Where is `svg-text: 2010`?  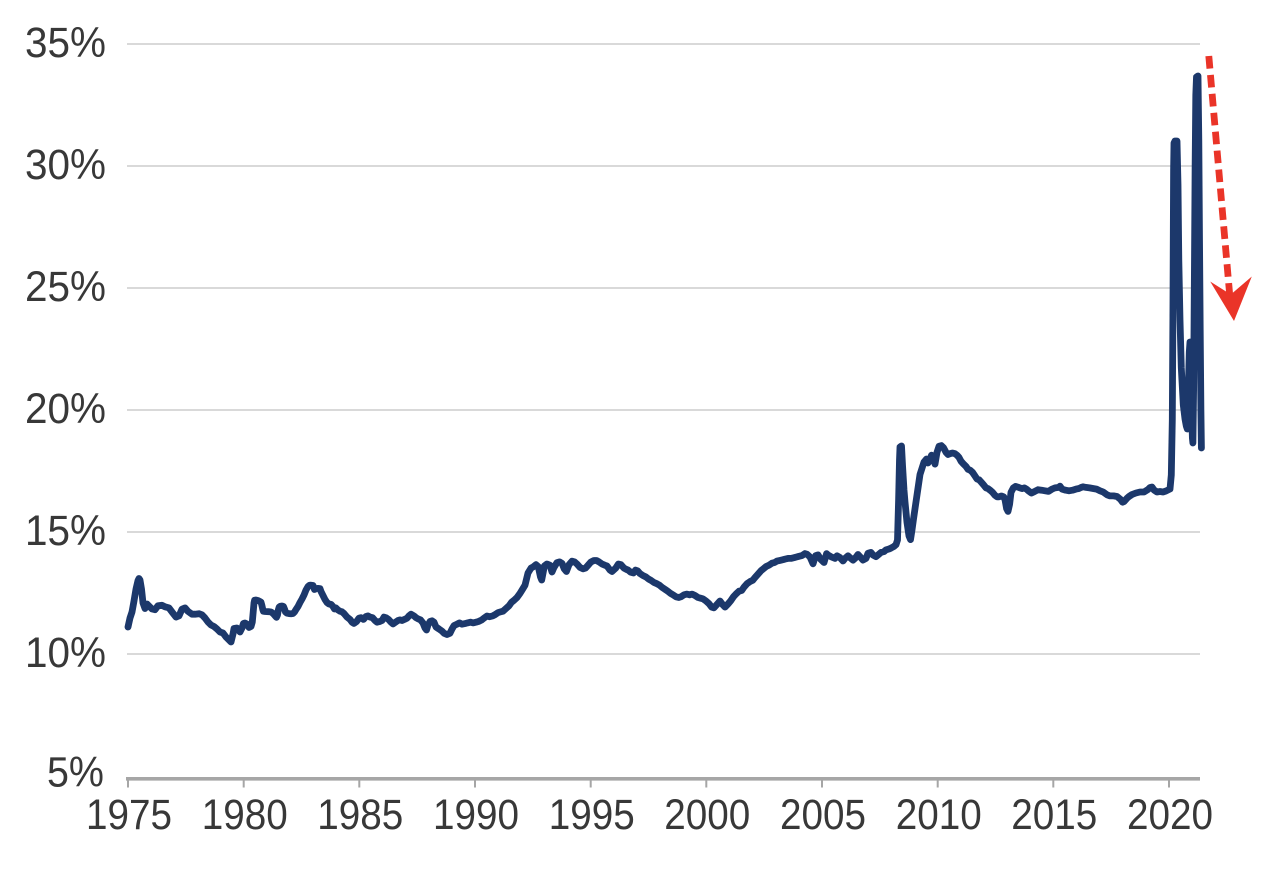
svg-text: 2010 is located at coordinates (939, 815).